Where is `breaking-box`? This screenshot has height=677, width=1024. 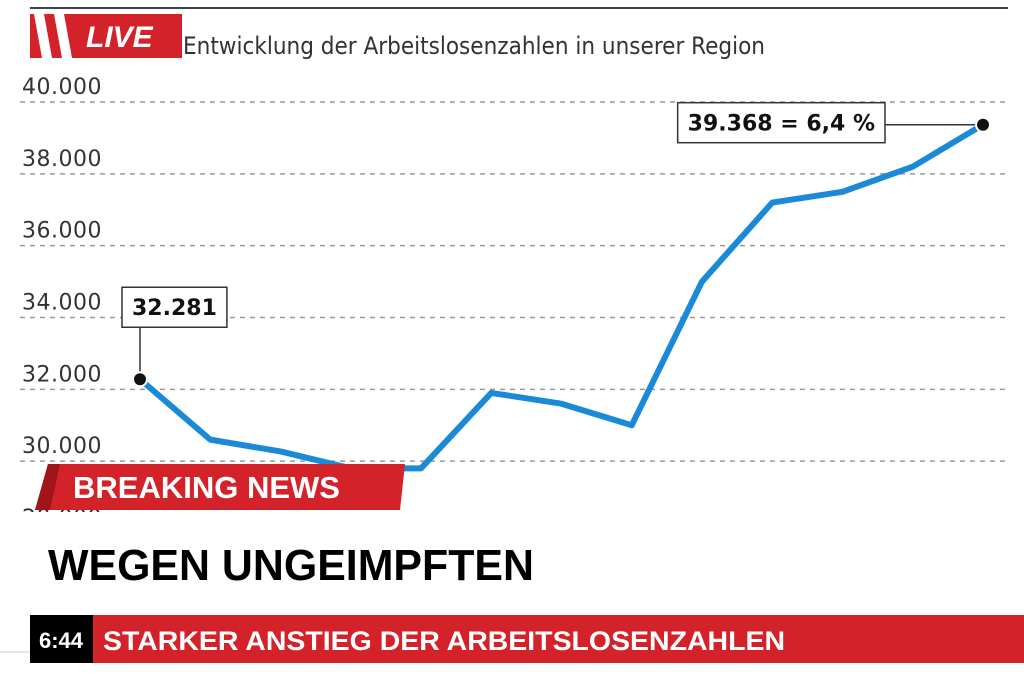 breaking-box is located at coordinates (220, 487).